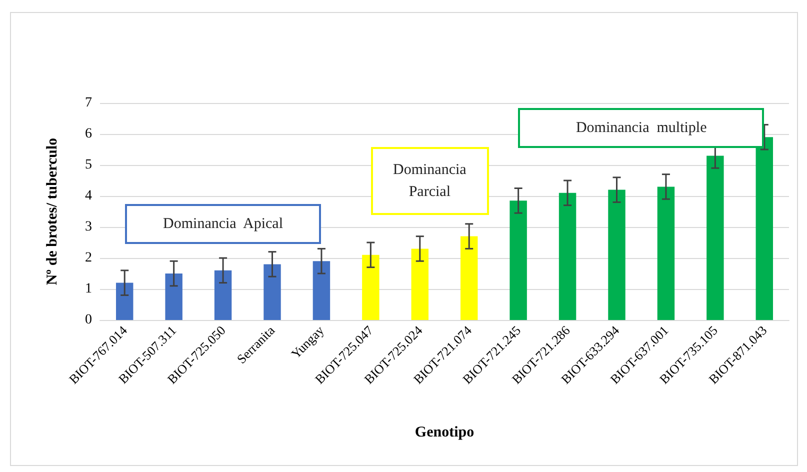 Image resolution: width=807 pixels, height=472 pixels. I want to click on y-tick-label: 7, so click(88, 103).